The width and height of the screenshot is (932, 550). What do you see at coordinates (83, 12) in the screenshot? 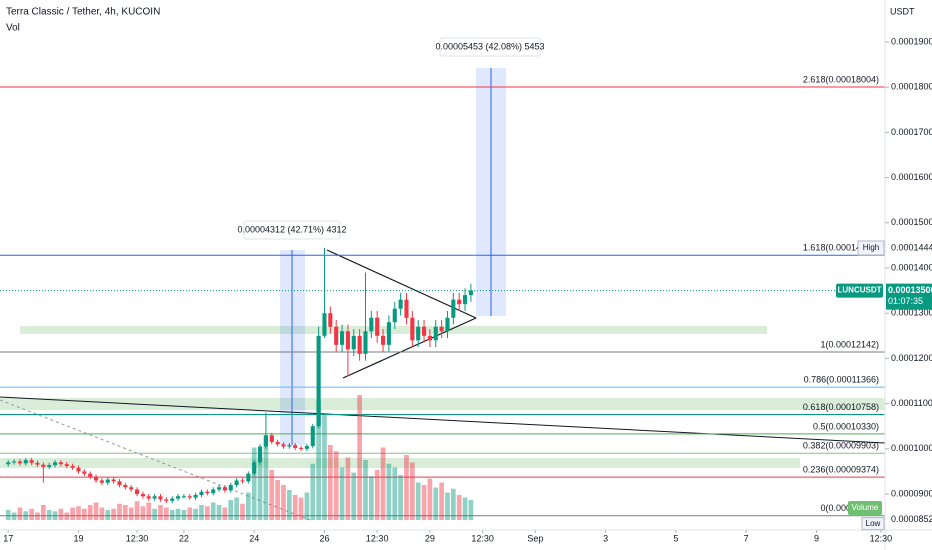
I see `chart-title: Terra Classic / Tether, 4h, KUCOIN` at bounding box center [83, 12].